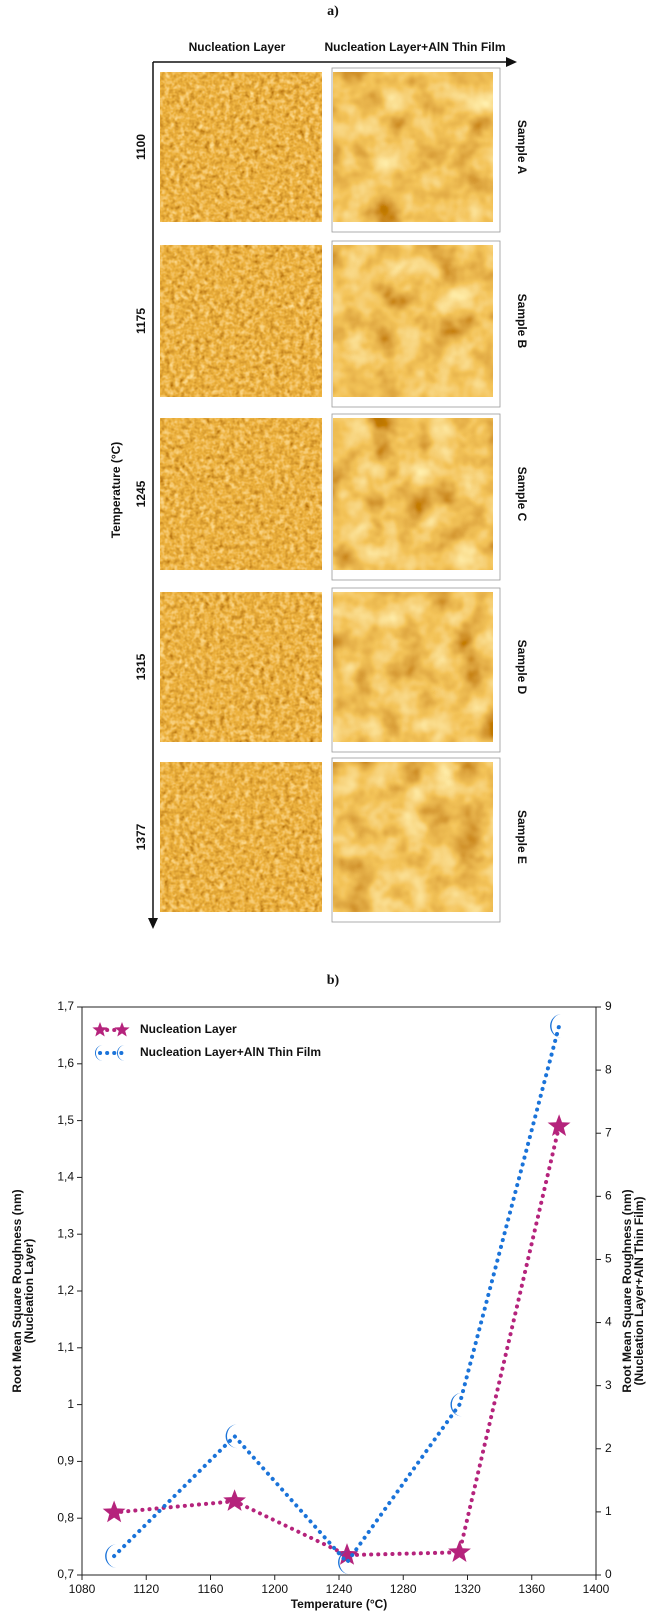 The width and height of the screenshot is (666, 1614). I want to click on temperature-label: 1377, so click(141, 836).